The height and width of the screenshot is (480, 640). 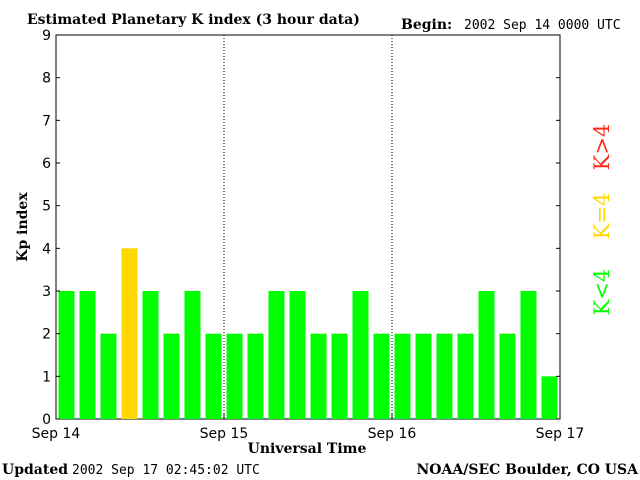 I want to click on y-tick-label: 1, so click(x=46, y=377).